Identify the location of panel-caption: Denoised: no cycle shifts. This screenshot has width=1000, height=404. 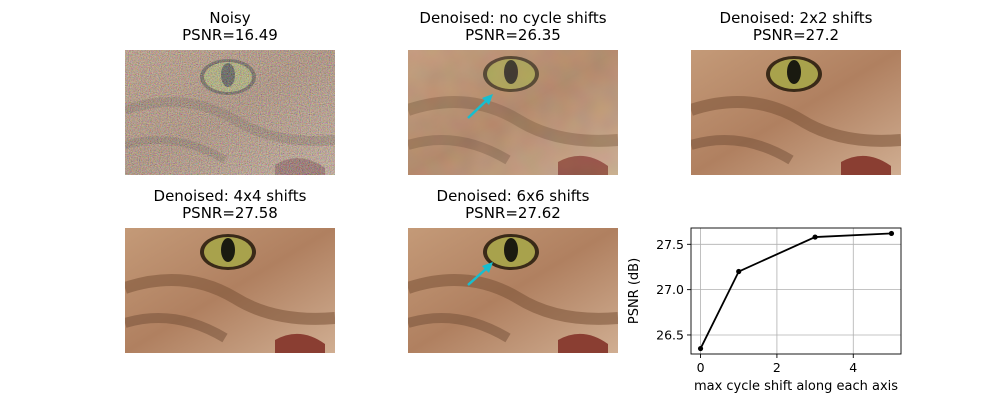
(513, 18).